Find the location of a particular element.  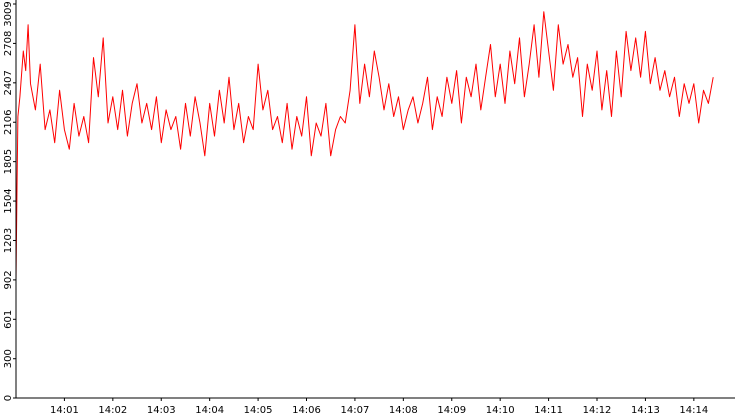

x-tick-label: 14:04 is located at coordinates (209, 410).